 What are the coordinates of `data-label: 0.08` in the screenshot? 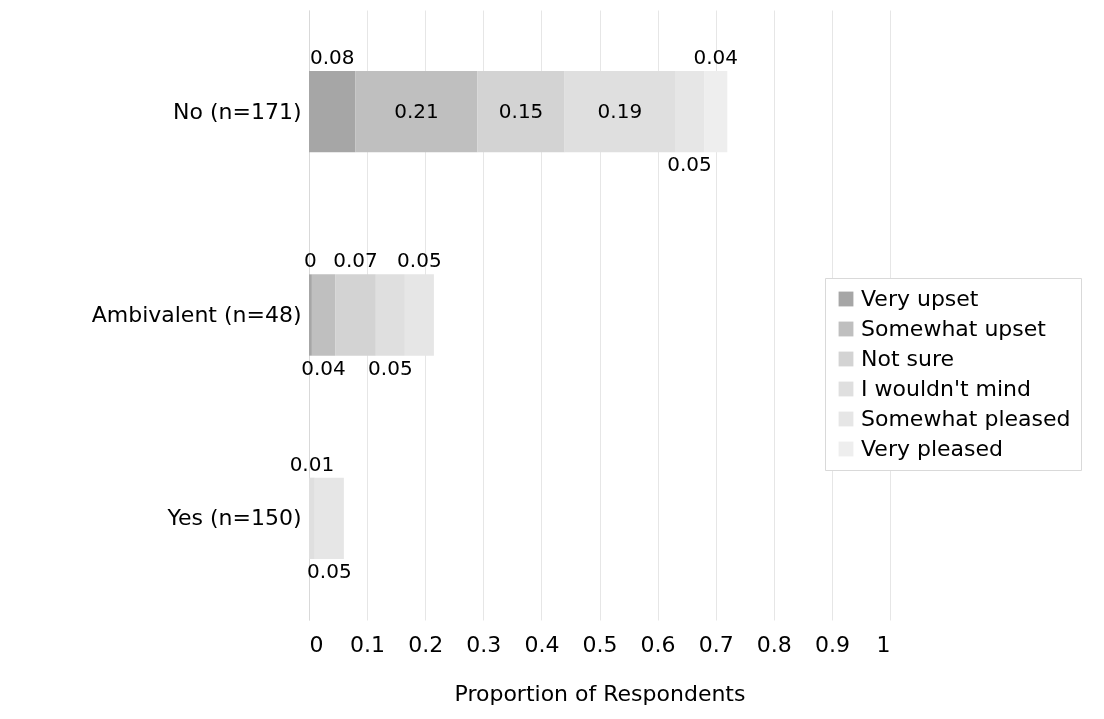 It's located at (332, 57).